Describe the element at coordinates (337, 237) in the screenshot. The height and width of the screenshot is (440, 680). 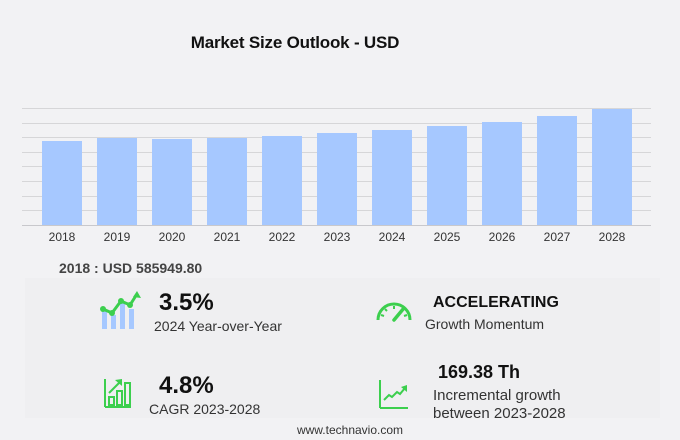
I see `x-tick-label: 2023` at that location.